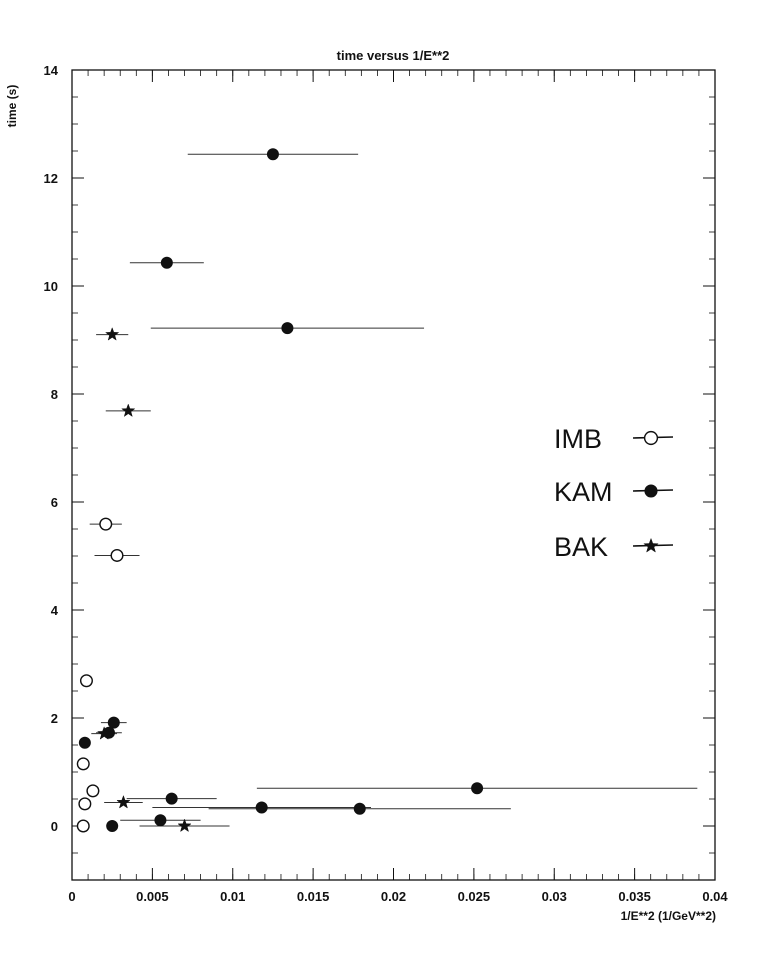  I want to click on chart-title: time versus 1/E**2, so click(393, 55).